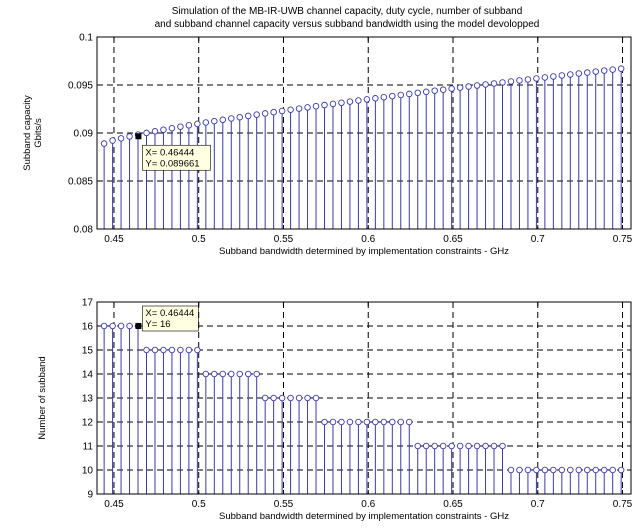 The image size is (643, 532). What do you see at coordinates (84, 230) in the screenshot?
I see `y-tick-label: 0.08` at bounding box center [84, 230].